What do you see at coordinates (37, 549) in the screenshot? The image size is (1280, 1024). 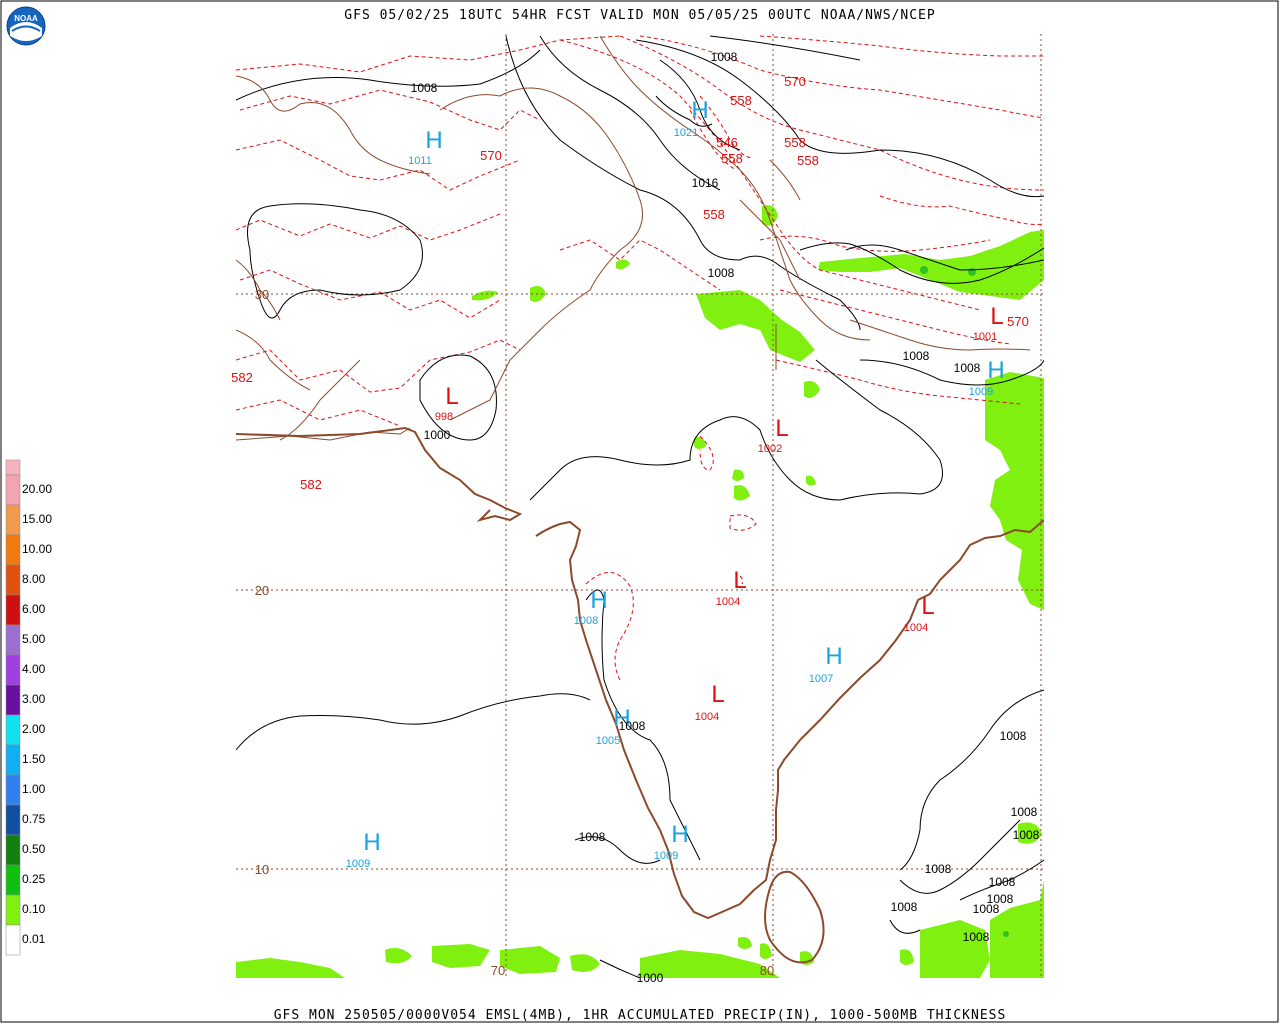 I see `legend-label: 10.00` at bounding box center [37, 549].